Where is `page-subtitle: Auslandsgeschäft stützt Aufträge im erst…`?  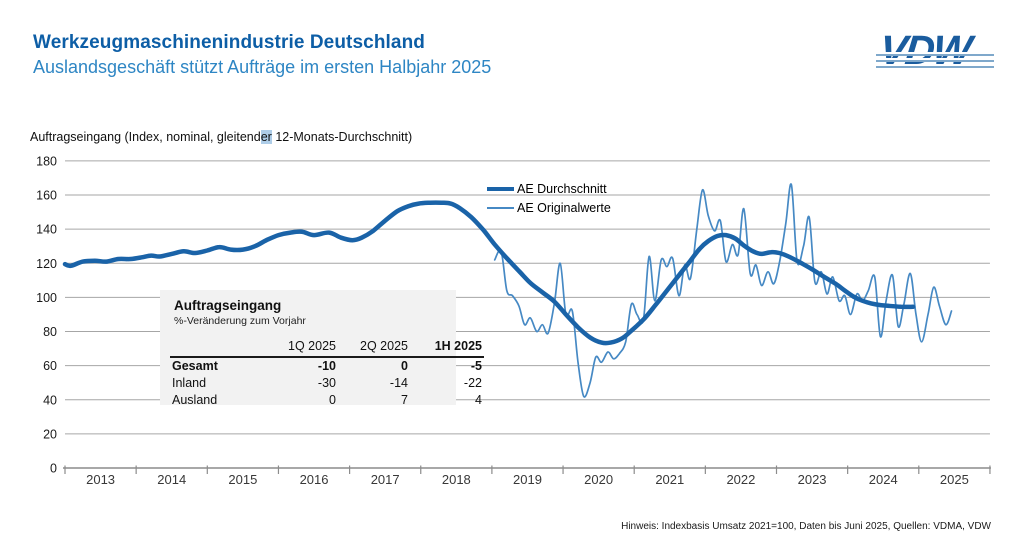 page-subtitle: Auslandsgeschäft stützt Aufträge im erst… is located at coordinates (262, 67).